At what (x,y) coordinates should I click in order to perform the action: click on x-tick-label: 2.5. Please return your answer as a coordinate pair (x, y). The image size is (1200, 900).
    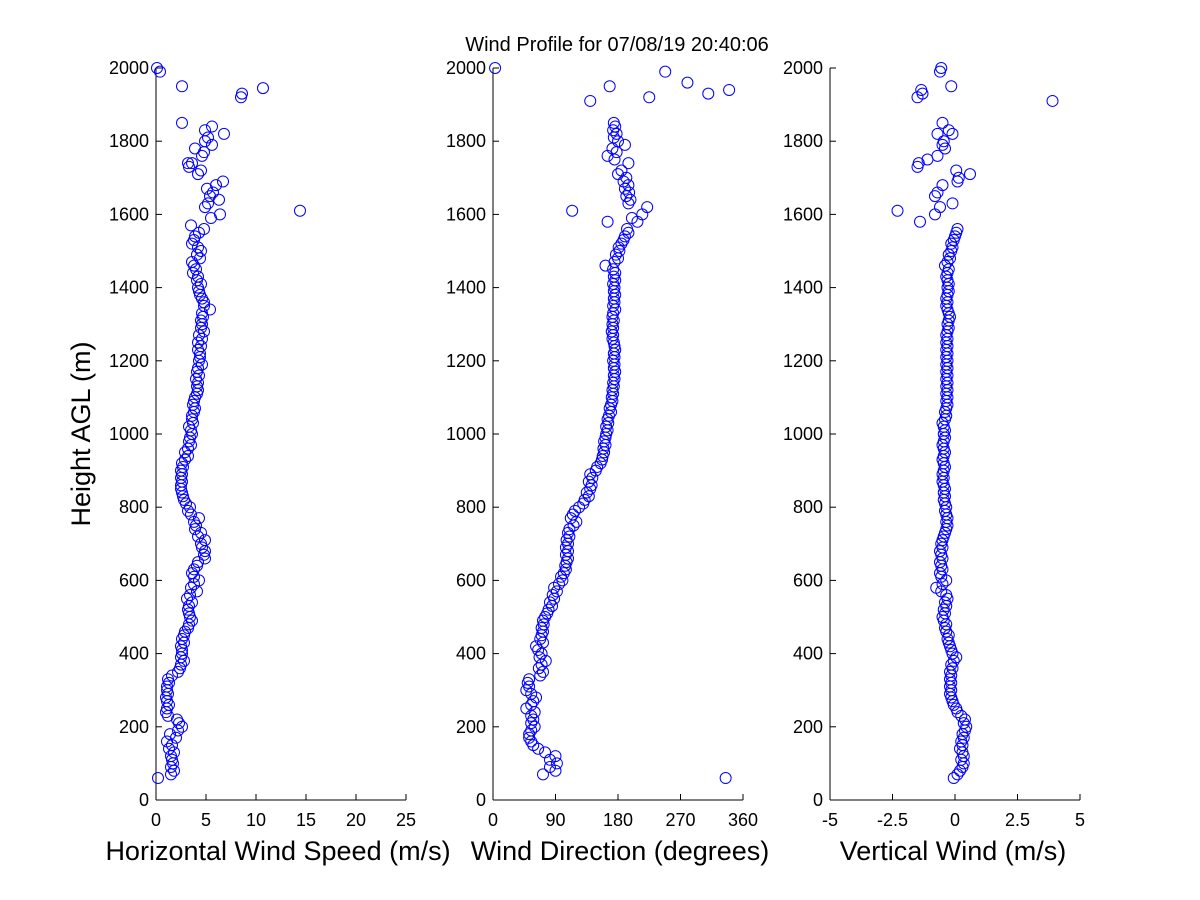
    Looking at the image, I should click on (1017, 820).